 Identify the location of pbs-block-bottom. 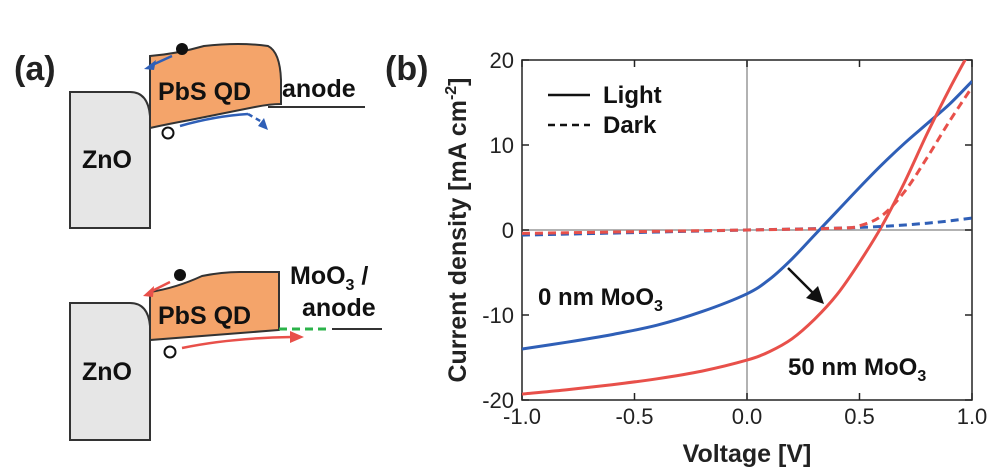
(214, 306).